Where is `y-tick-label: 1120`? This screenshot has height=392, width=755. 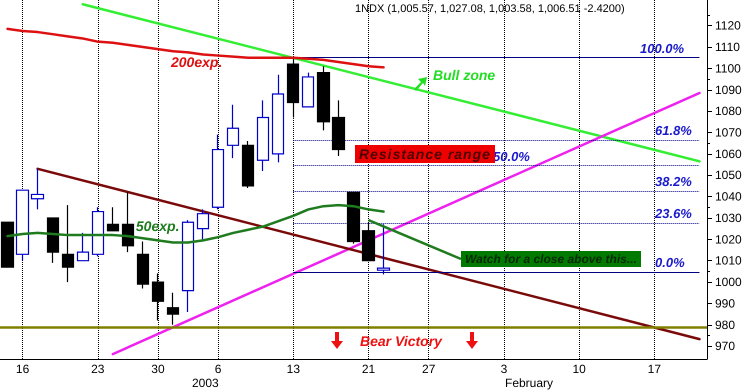 y-tick-label: 1120 is located at coordinates (728, 25).